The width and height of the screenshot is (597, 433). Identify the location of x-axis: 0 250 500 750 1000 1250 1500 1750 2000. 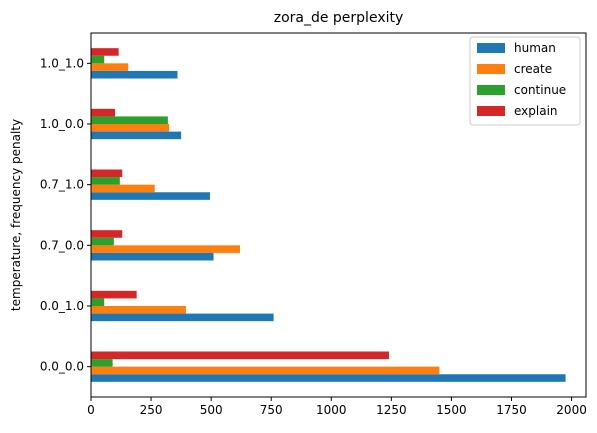
(337, 407).